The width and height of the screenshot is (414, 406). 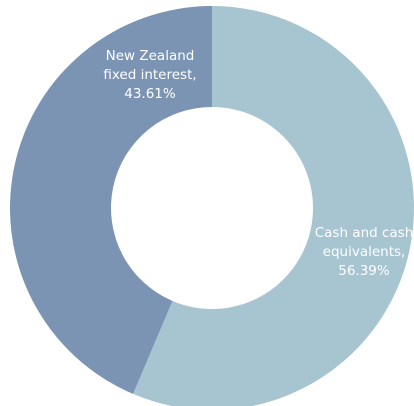 What do you see at coordinates (364, 233) in the screenshot?
I see `slice-label-line: Cash and cash` at bounding box center [364, 233].